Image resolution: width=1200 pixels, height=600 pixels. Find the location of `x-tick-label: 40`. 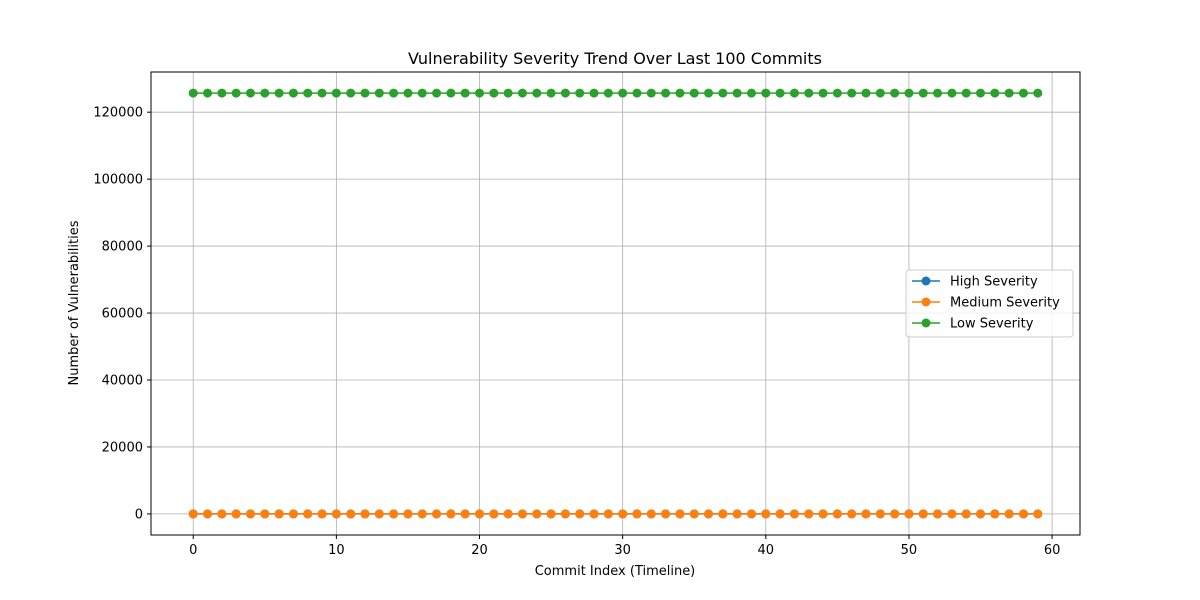

x-tick-label: 40 is located at coordinates (766, 550).